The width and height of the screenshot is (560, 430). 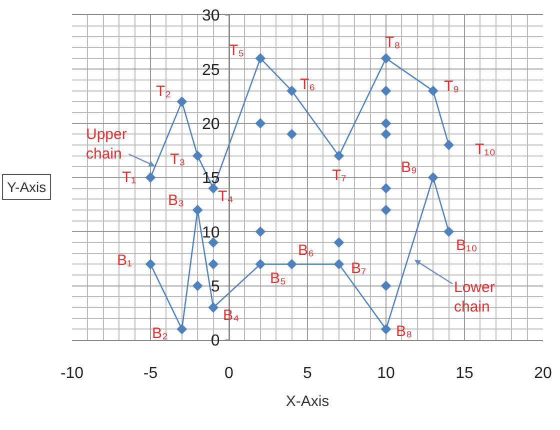 I want to click on annotation: B₁₀, so click(x=467, y=245).